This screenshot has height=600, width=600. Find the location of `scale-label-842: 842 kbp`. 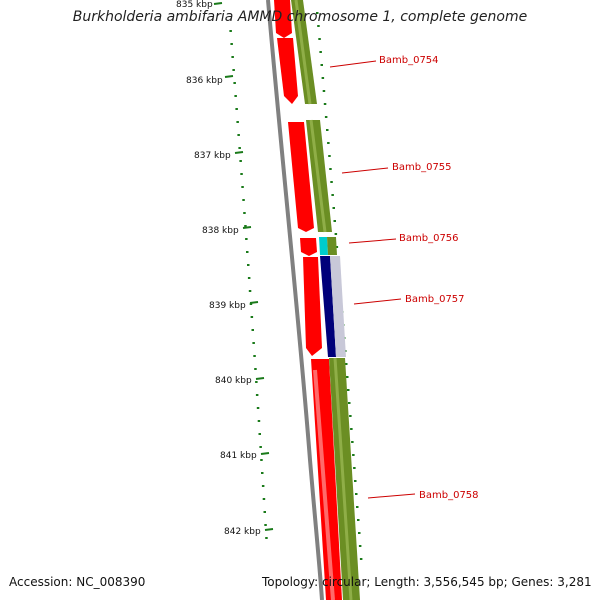

scale-label-842: 842 kbp is located at coordinates (242, 532).